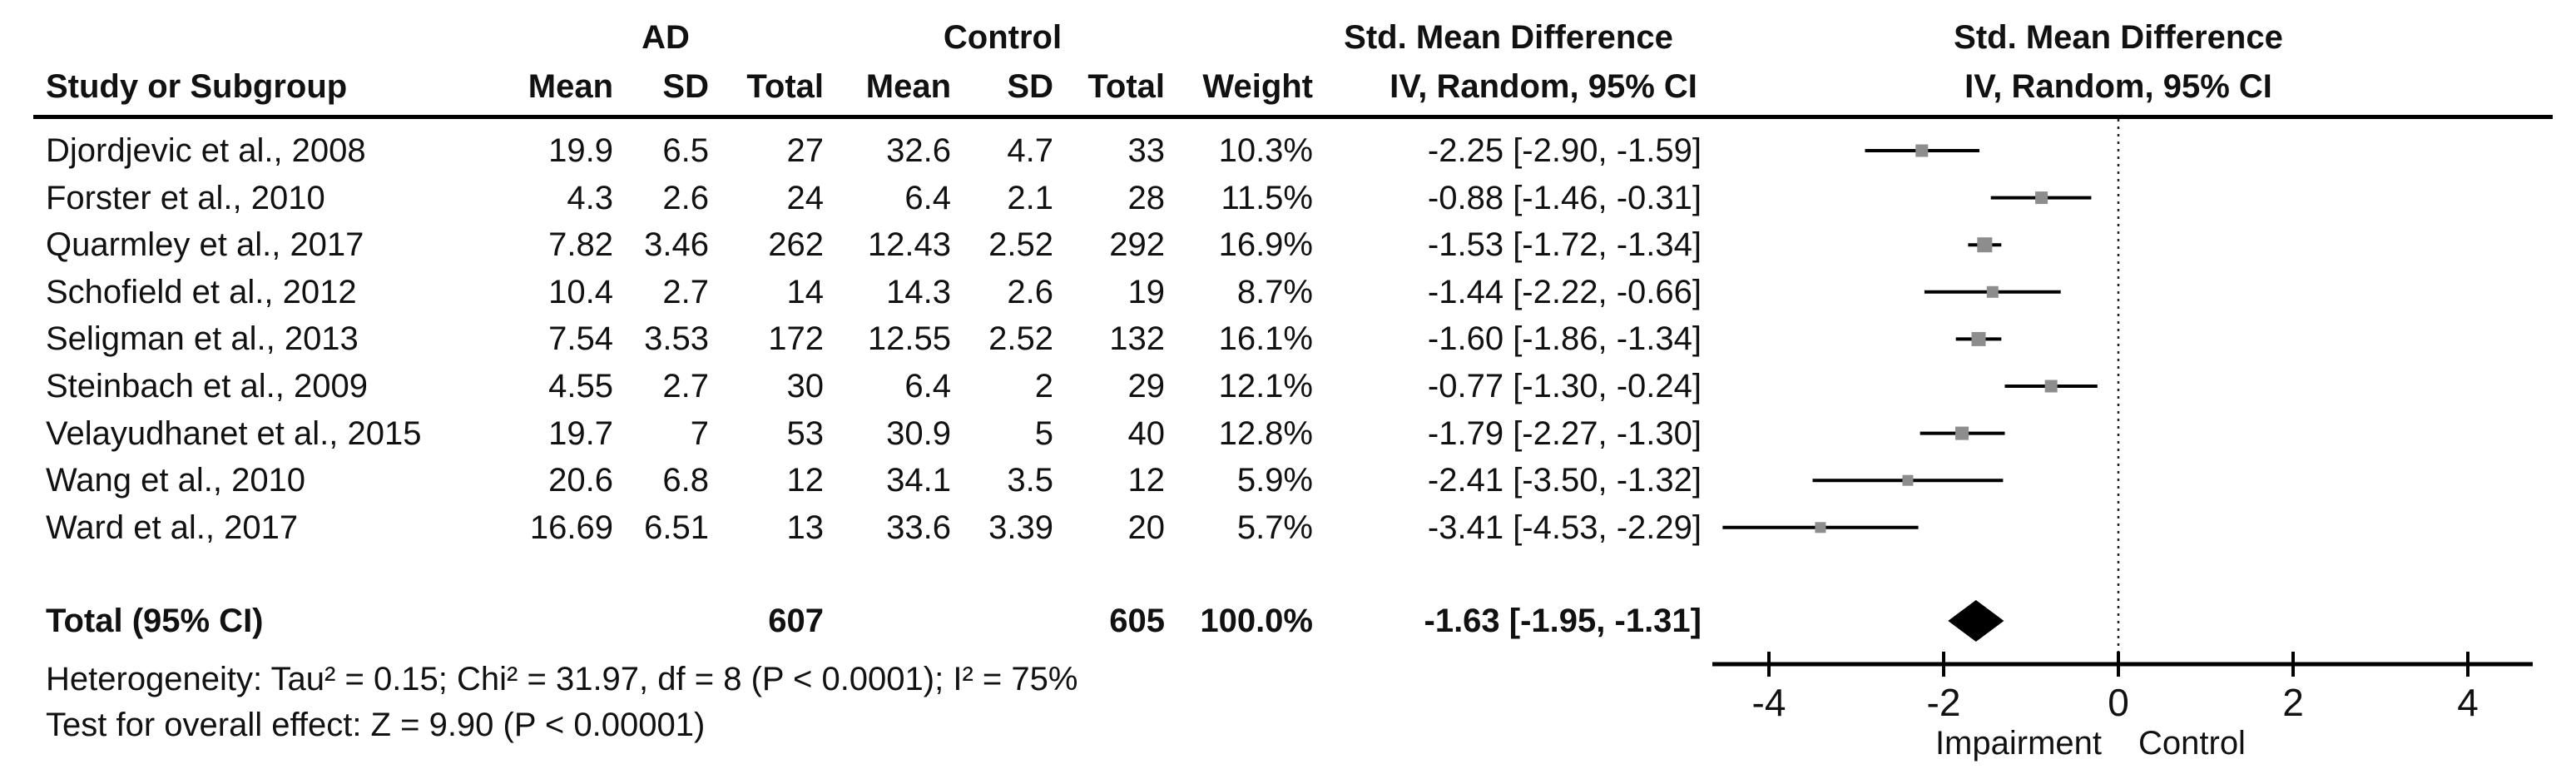 The image size is (2576, 784). What do you see at coordinates (1020, 527) in the screenshot?
I see `control-sd: 3.39` at bounding box center [1020, 527].